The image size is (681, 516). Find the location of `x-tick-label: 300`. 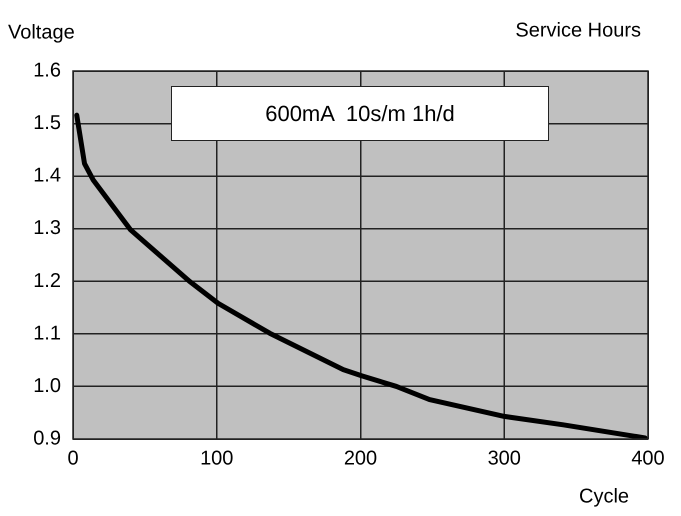

x-tick-label: 300 is located at coordinates (504, 459).